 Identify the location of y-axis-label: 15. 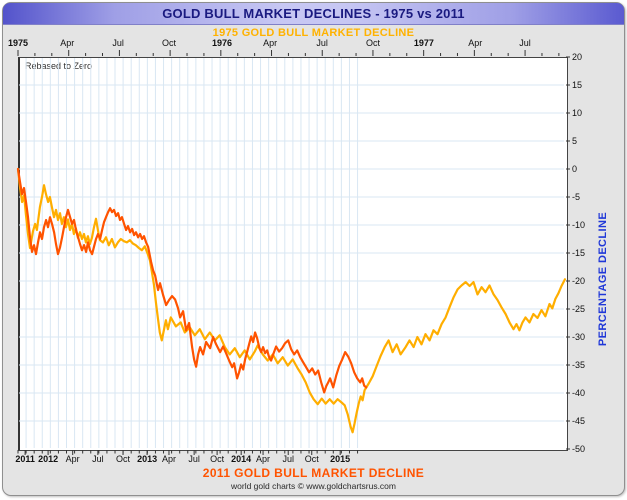
(577, 85).